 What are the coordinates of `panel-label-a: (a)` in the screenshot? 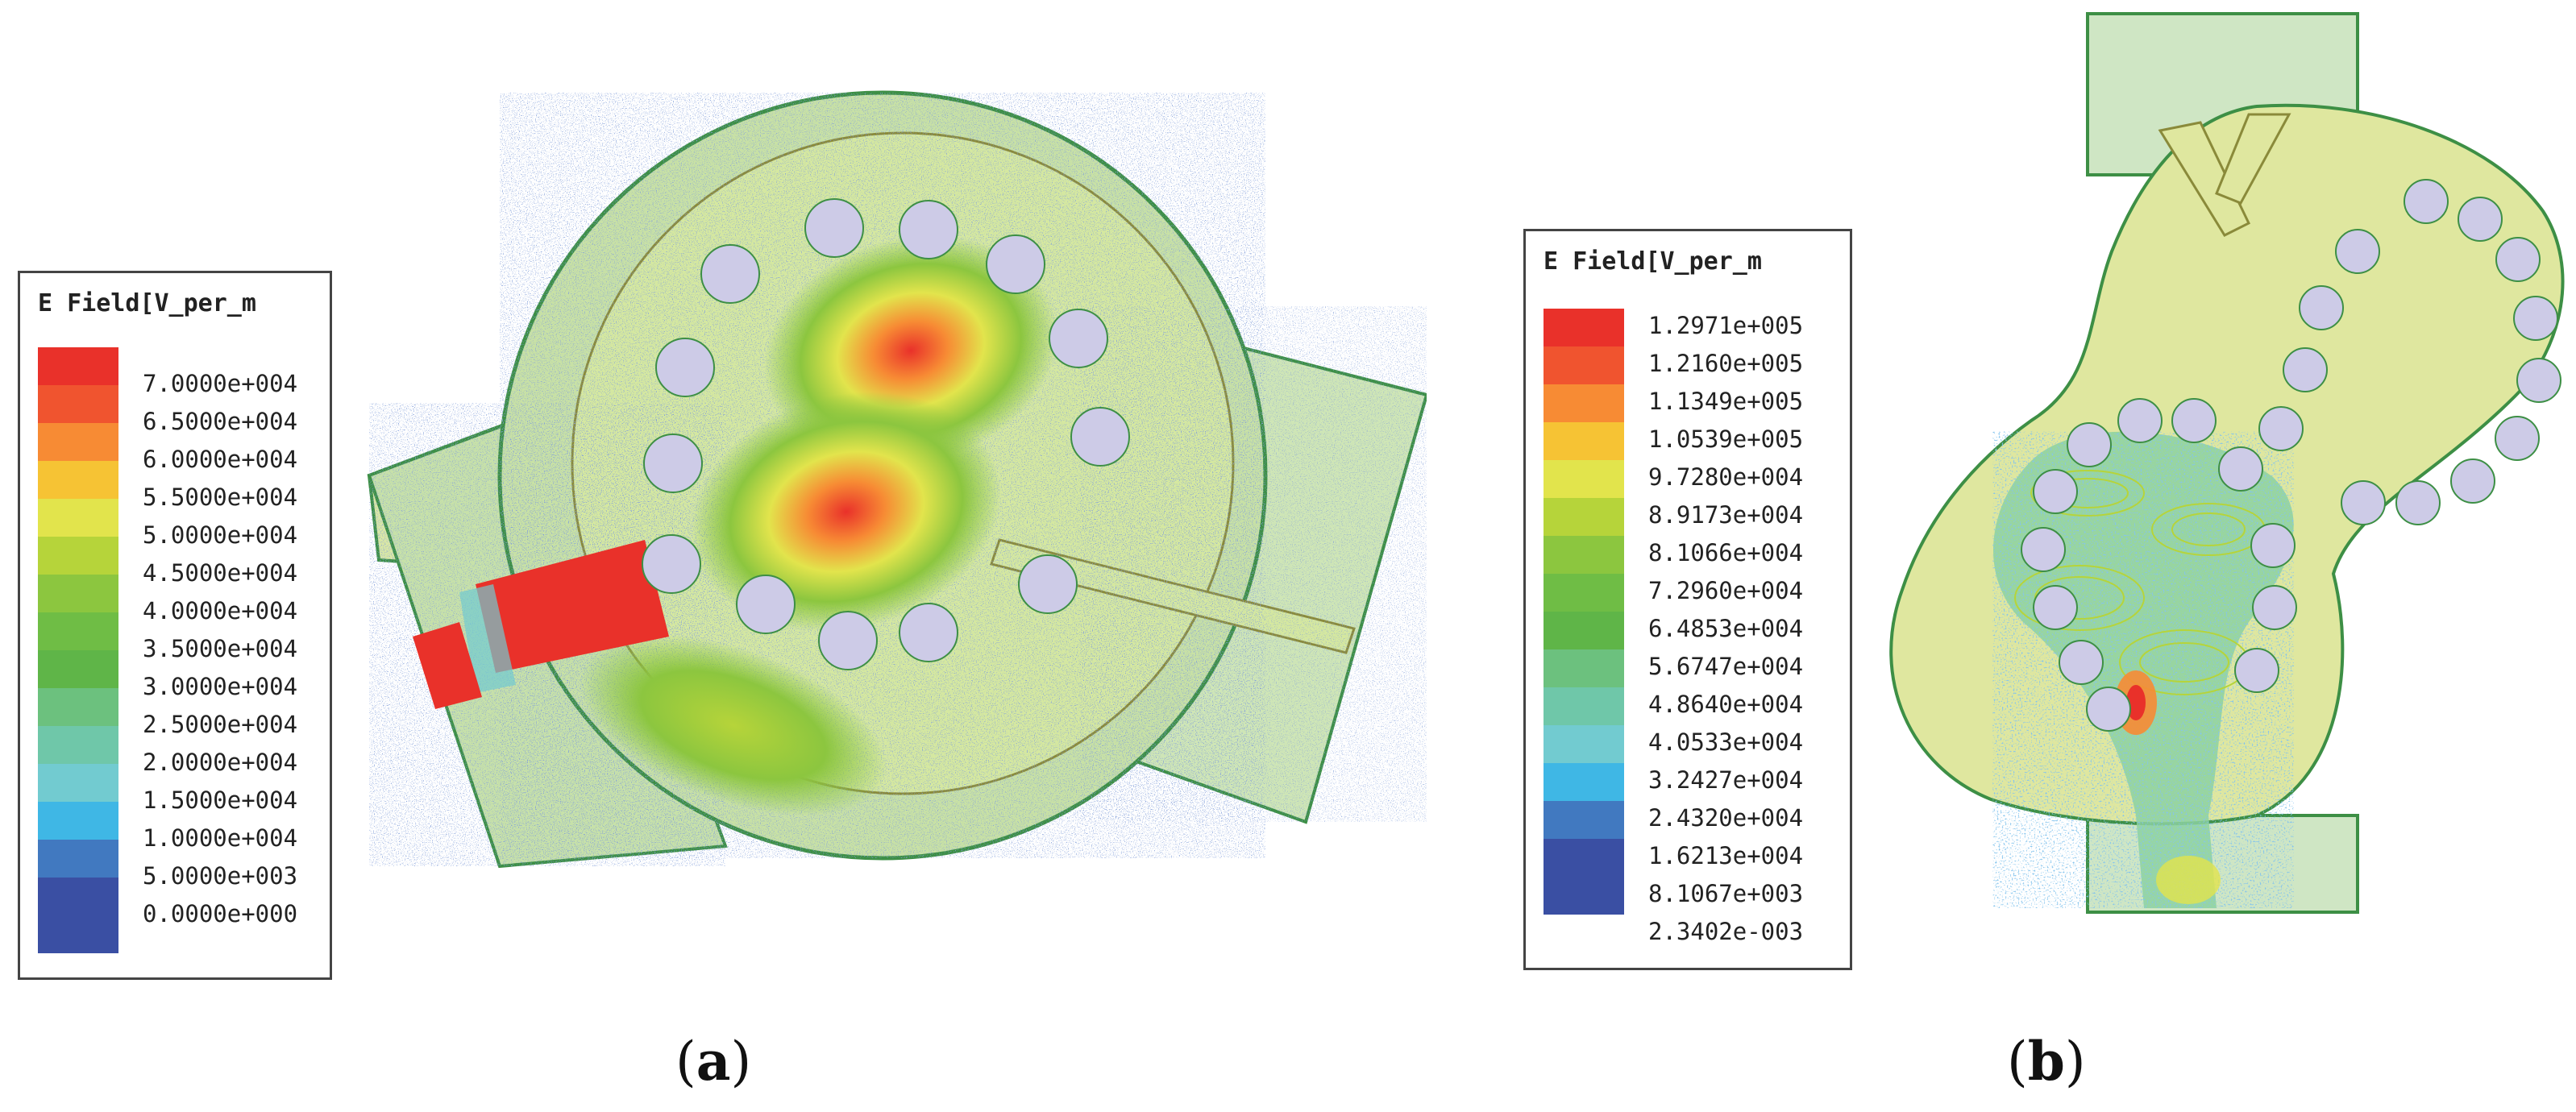 It's located at (713, 1062).